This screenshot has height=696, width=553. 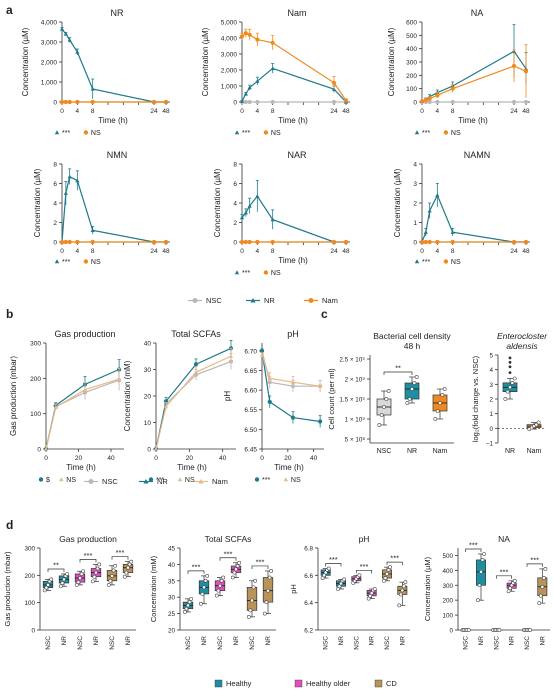 I want to click on y-tick-label: 2.5 × 10⁹, so click(x=352, y=360).